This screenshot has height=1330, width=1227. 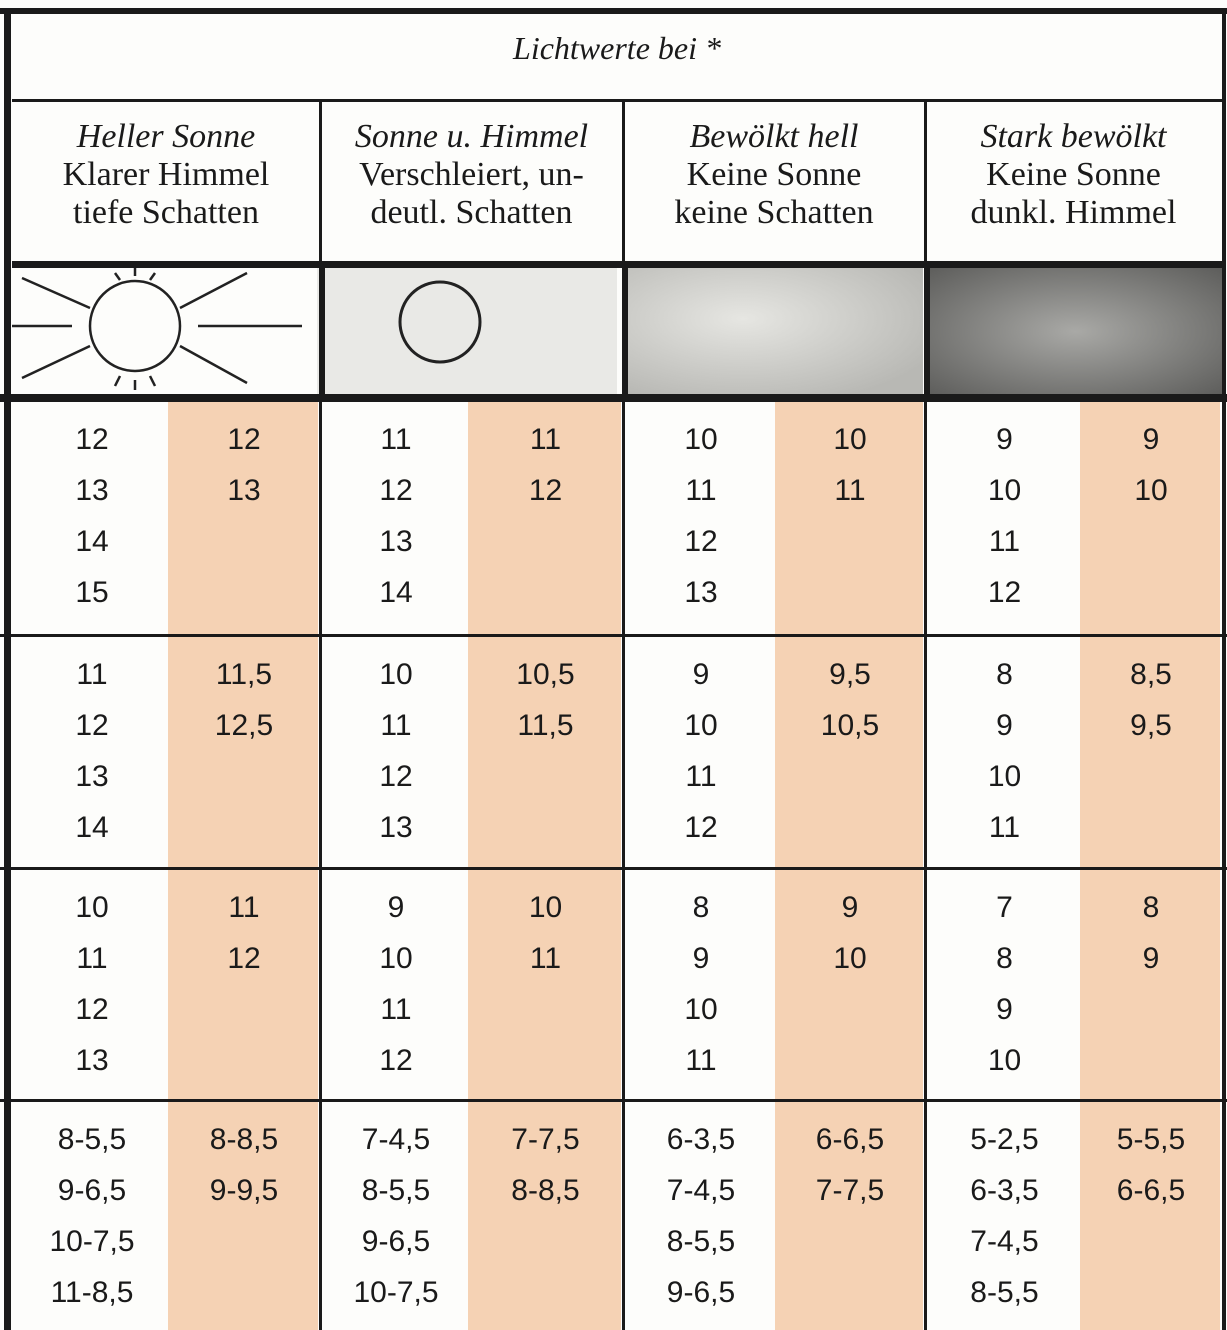 I want to click on header-line: tiefe Schatten, so click(x=166, y=212).